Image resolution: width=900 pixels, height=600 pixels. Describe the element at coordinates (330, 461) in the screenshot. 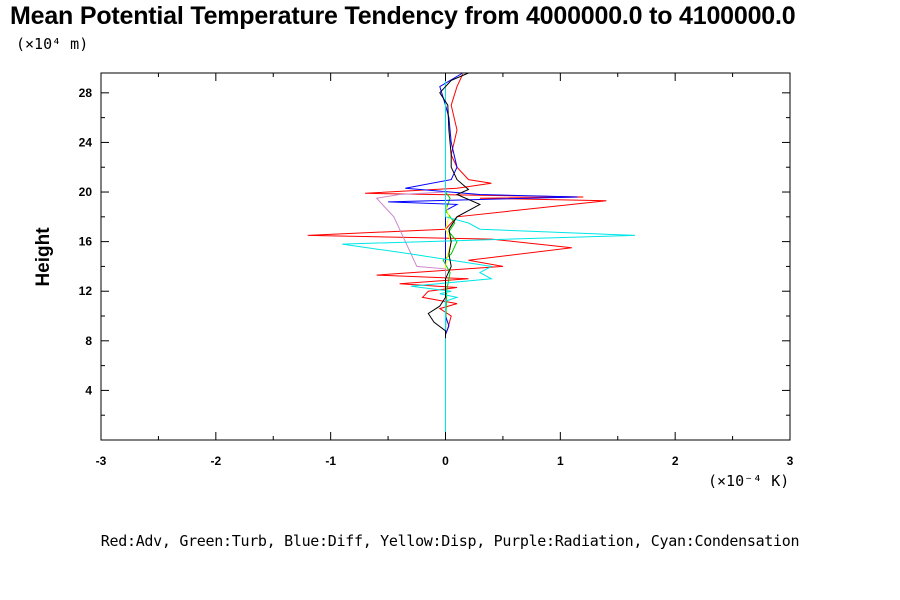

I see `x-tick-label: -1` at that location.